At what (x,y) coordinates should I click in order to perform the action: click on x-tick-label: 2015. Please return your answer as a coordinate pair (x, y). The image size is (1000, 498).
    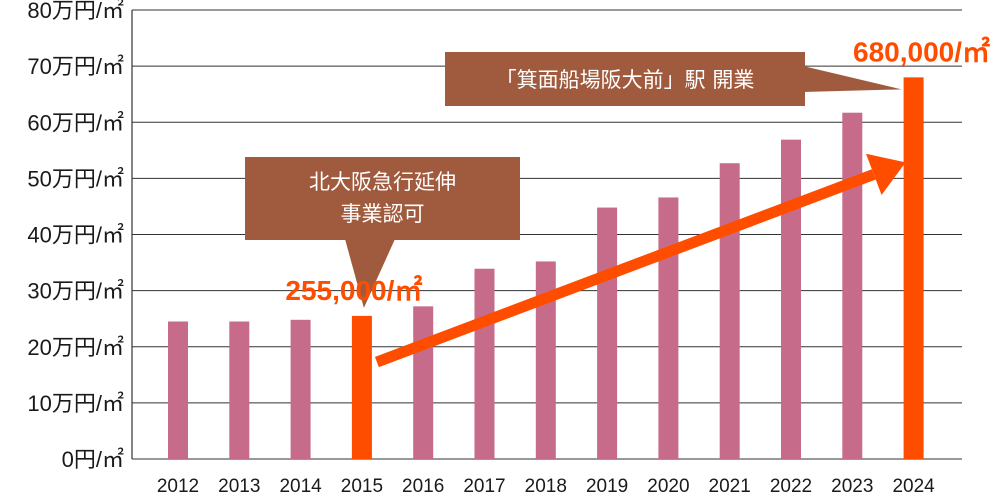
    Looking at the image, I should click on (362, 486).